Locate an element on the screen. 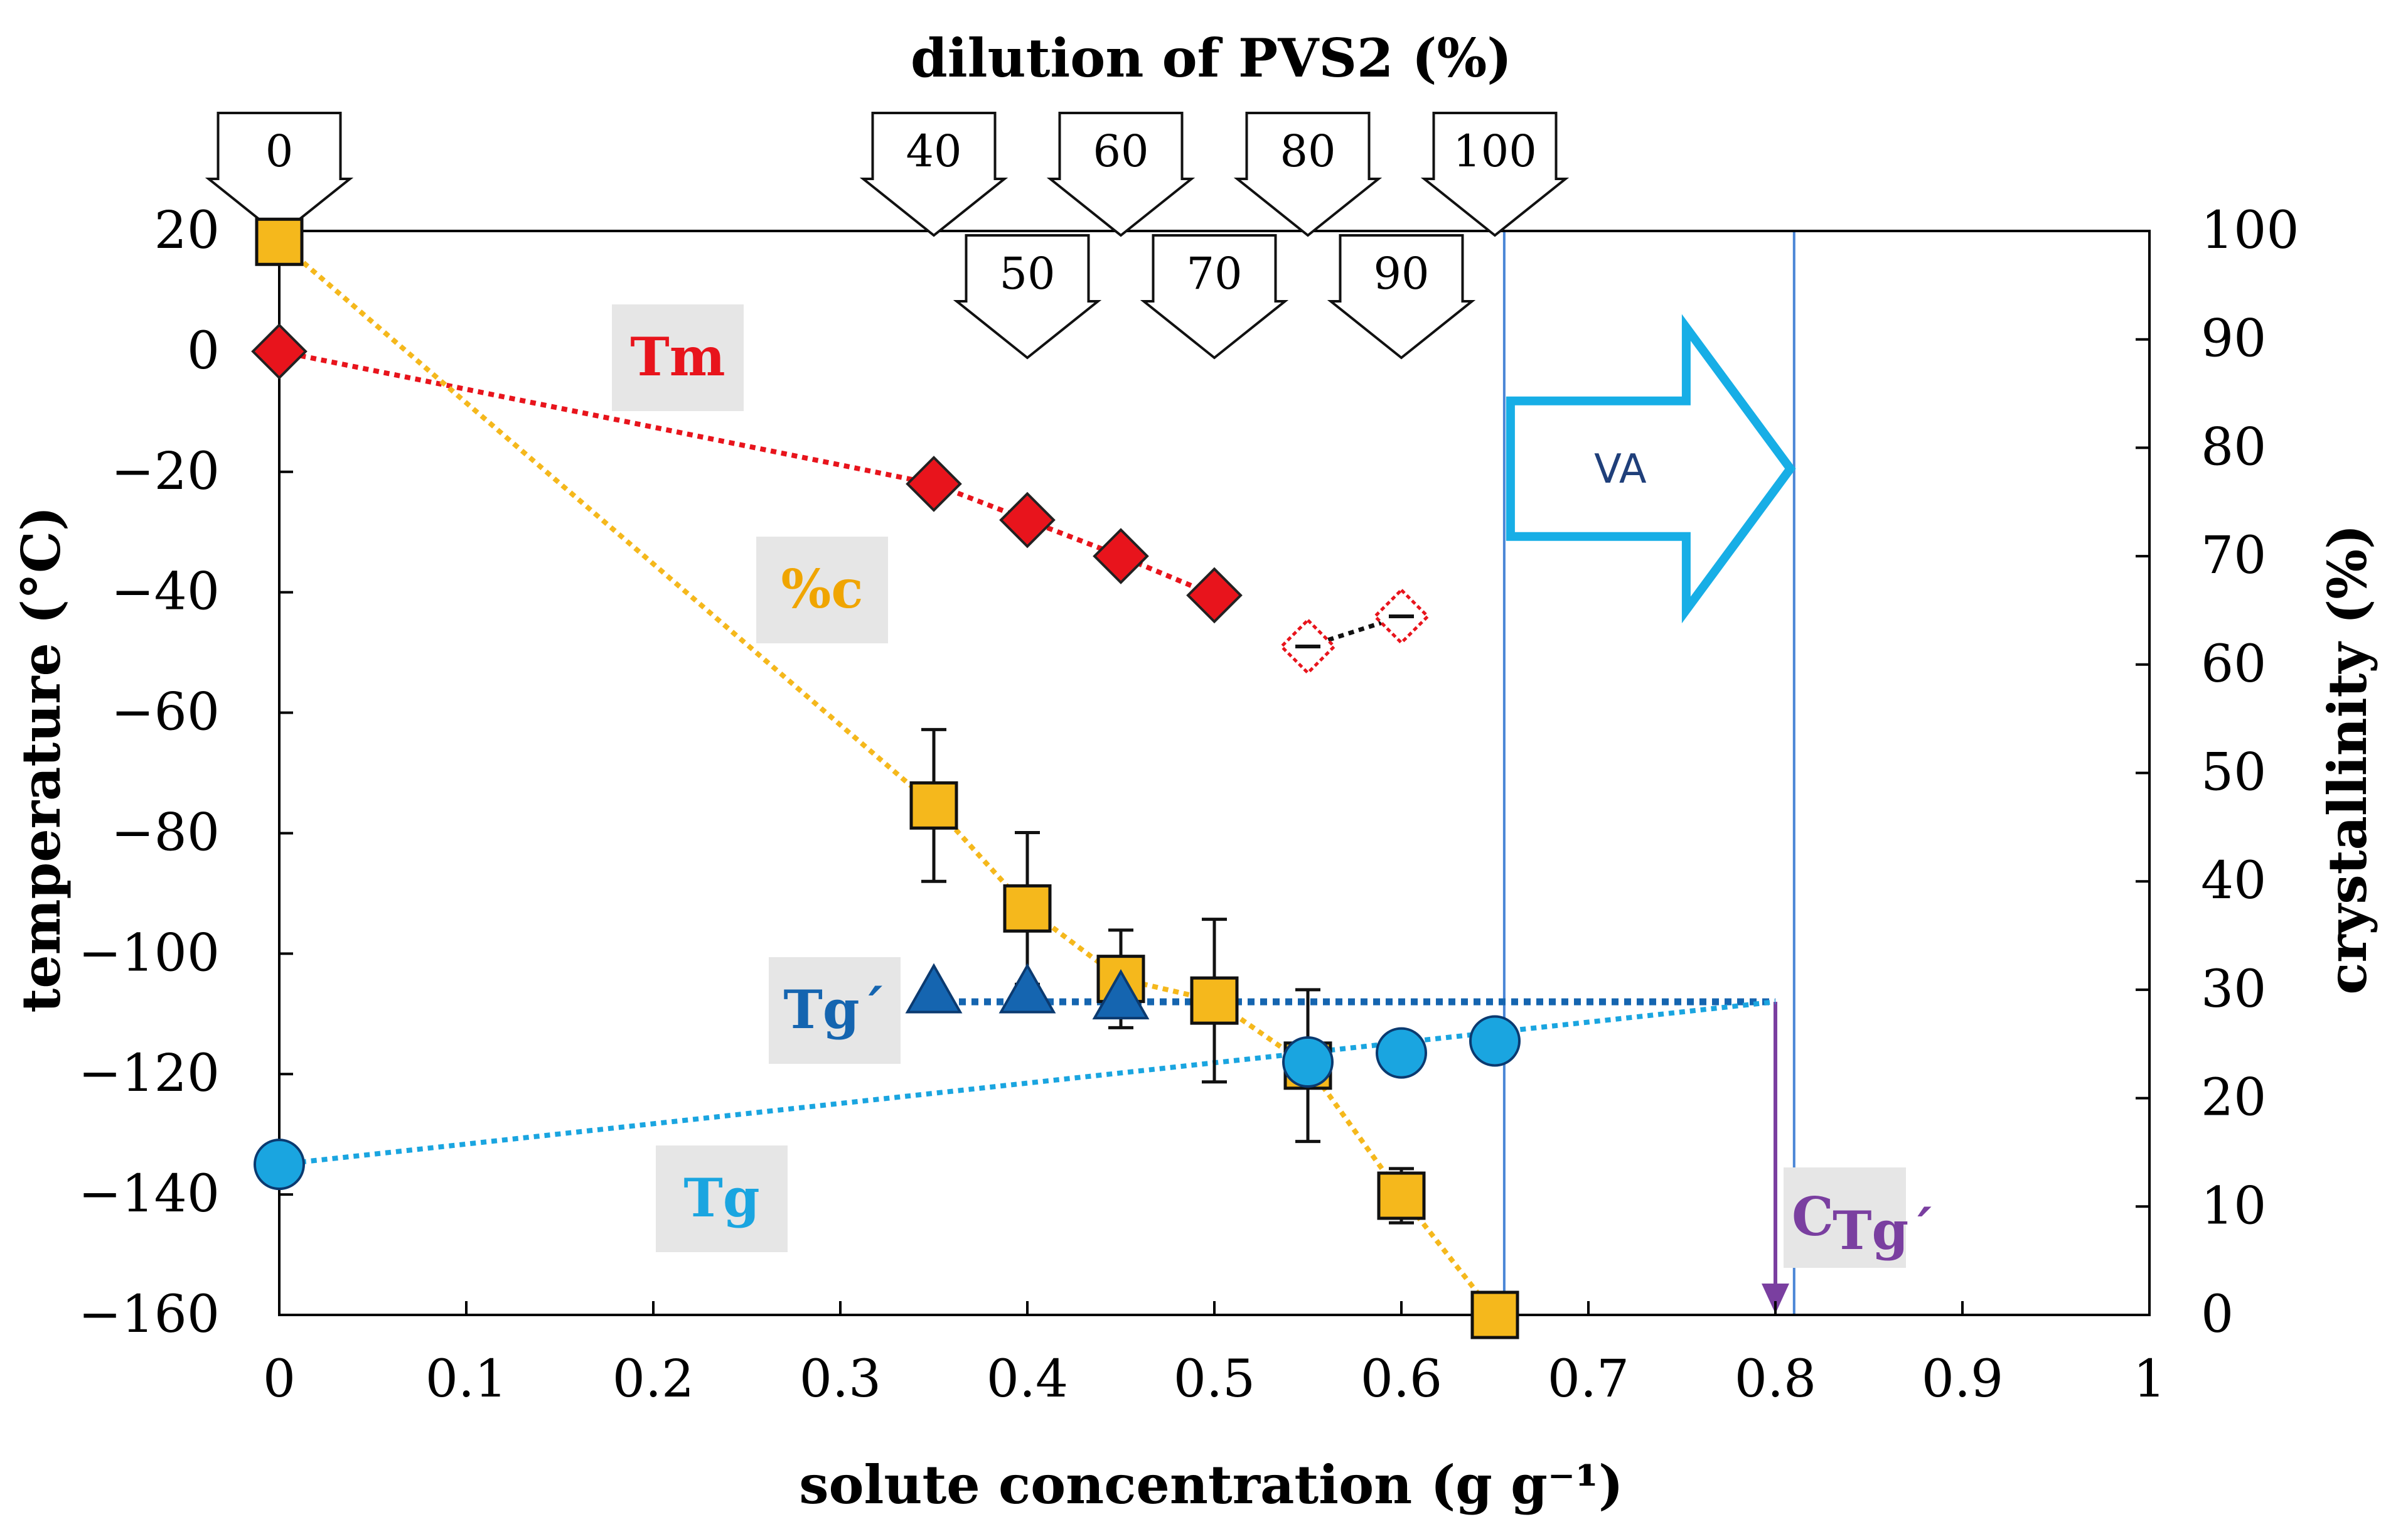  y2-tick-label: 30 is located at coordinates (2233, 989).